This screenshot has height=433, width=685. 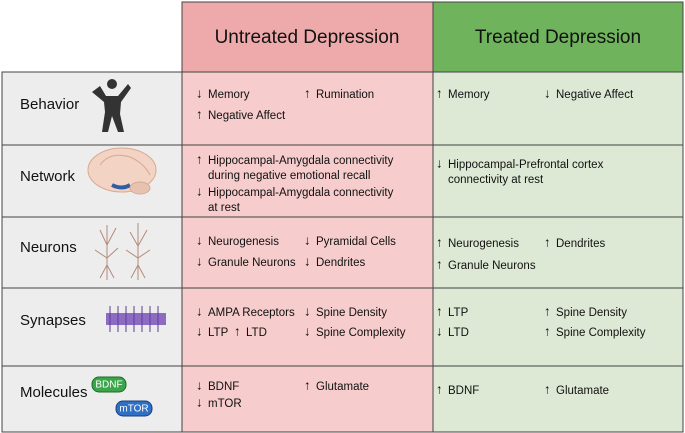 I want to click on treated-header-bg, so click(x=558, y=37).